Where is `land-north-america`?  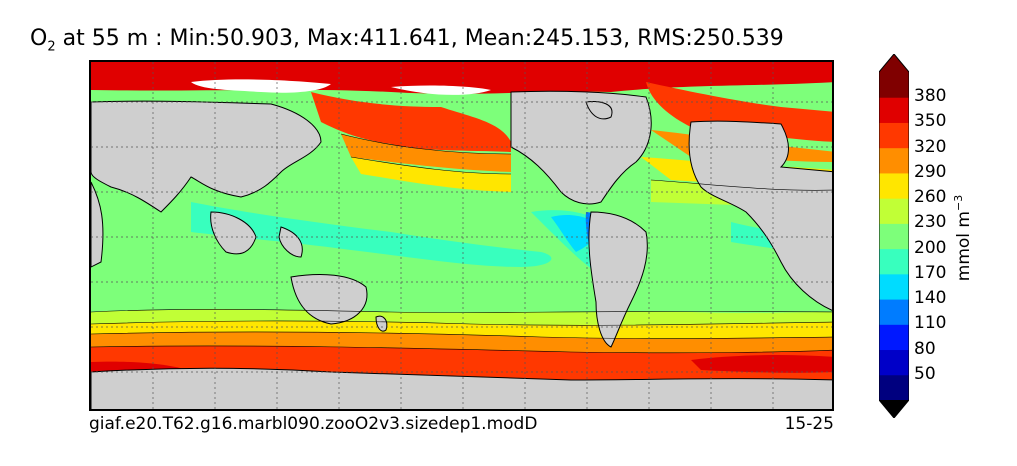 land-north-america is located at coordinates (581, 147).